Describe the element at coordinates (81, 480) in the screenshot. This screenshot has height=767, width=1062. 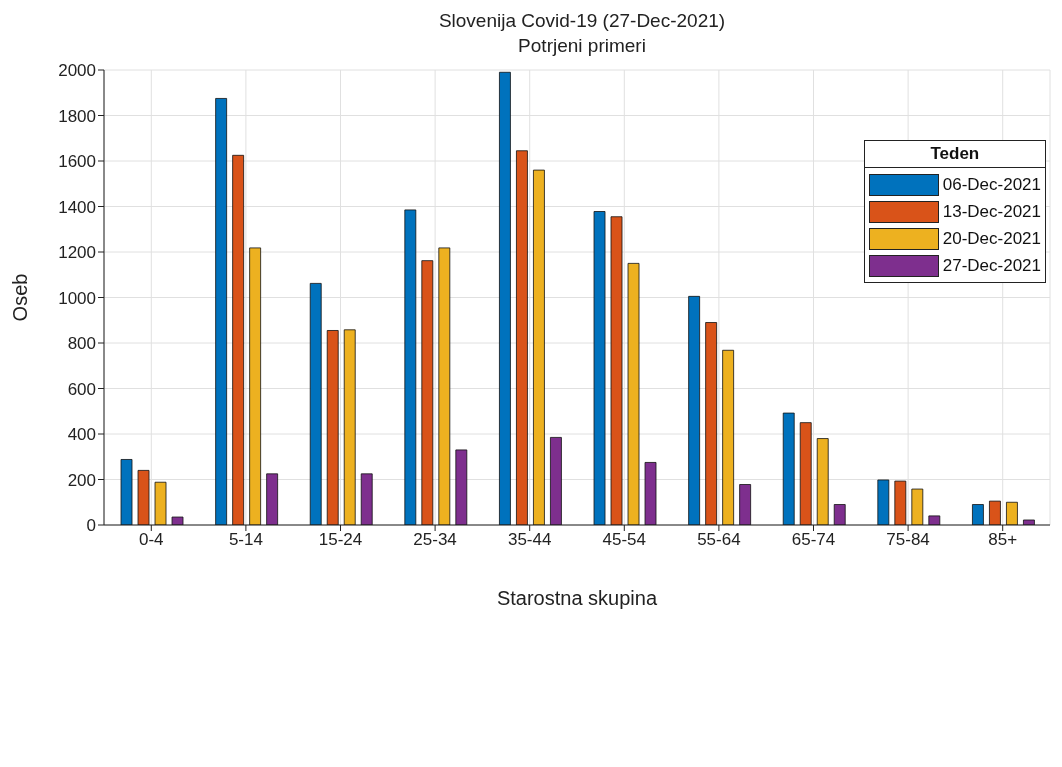
I see `y-tick-label: 200` at that location.